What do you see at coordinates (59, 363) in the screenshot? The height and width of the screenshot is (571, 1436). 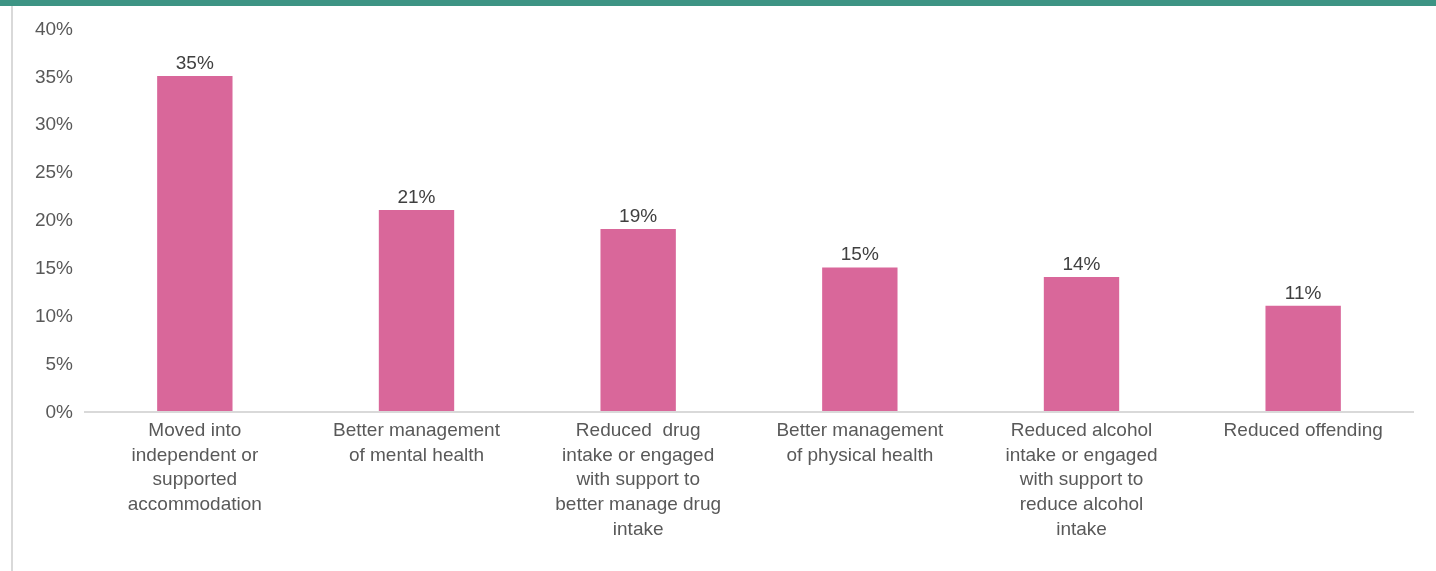 I see `y-tick-label: 5%` at bounding box center [59, 363].